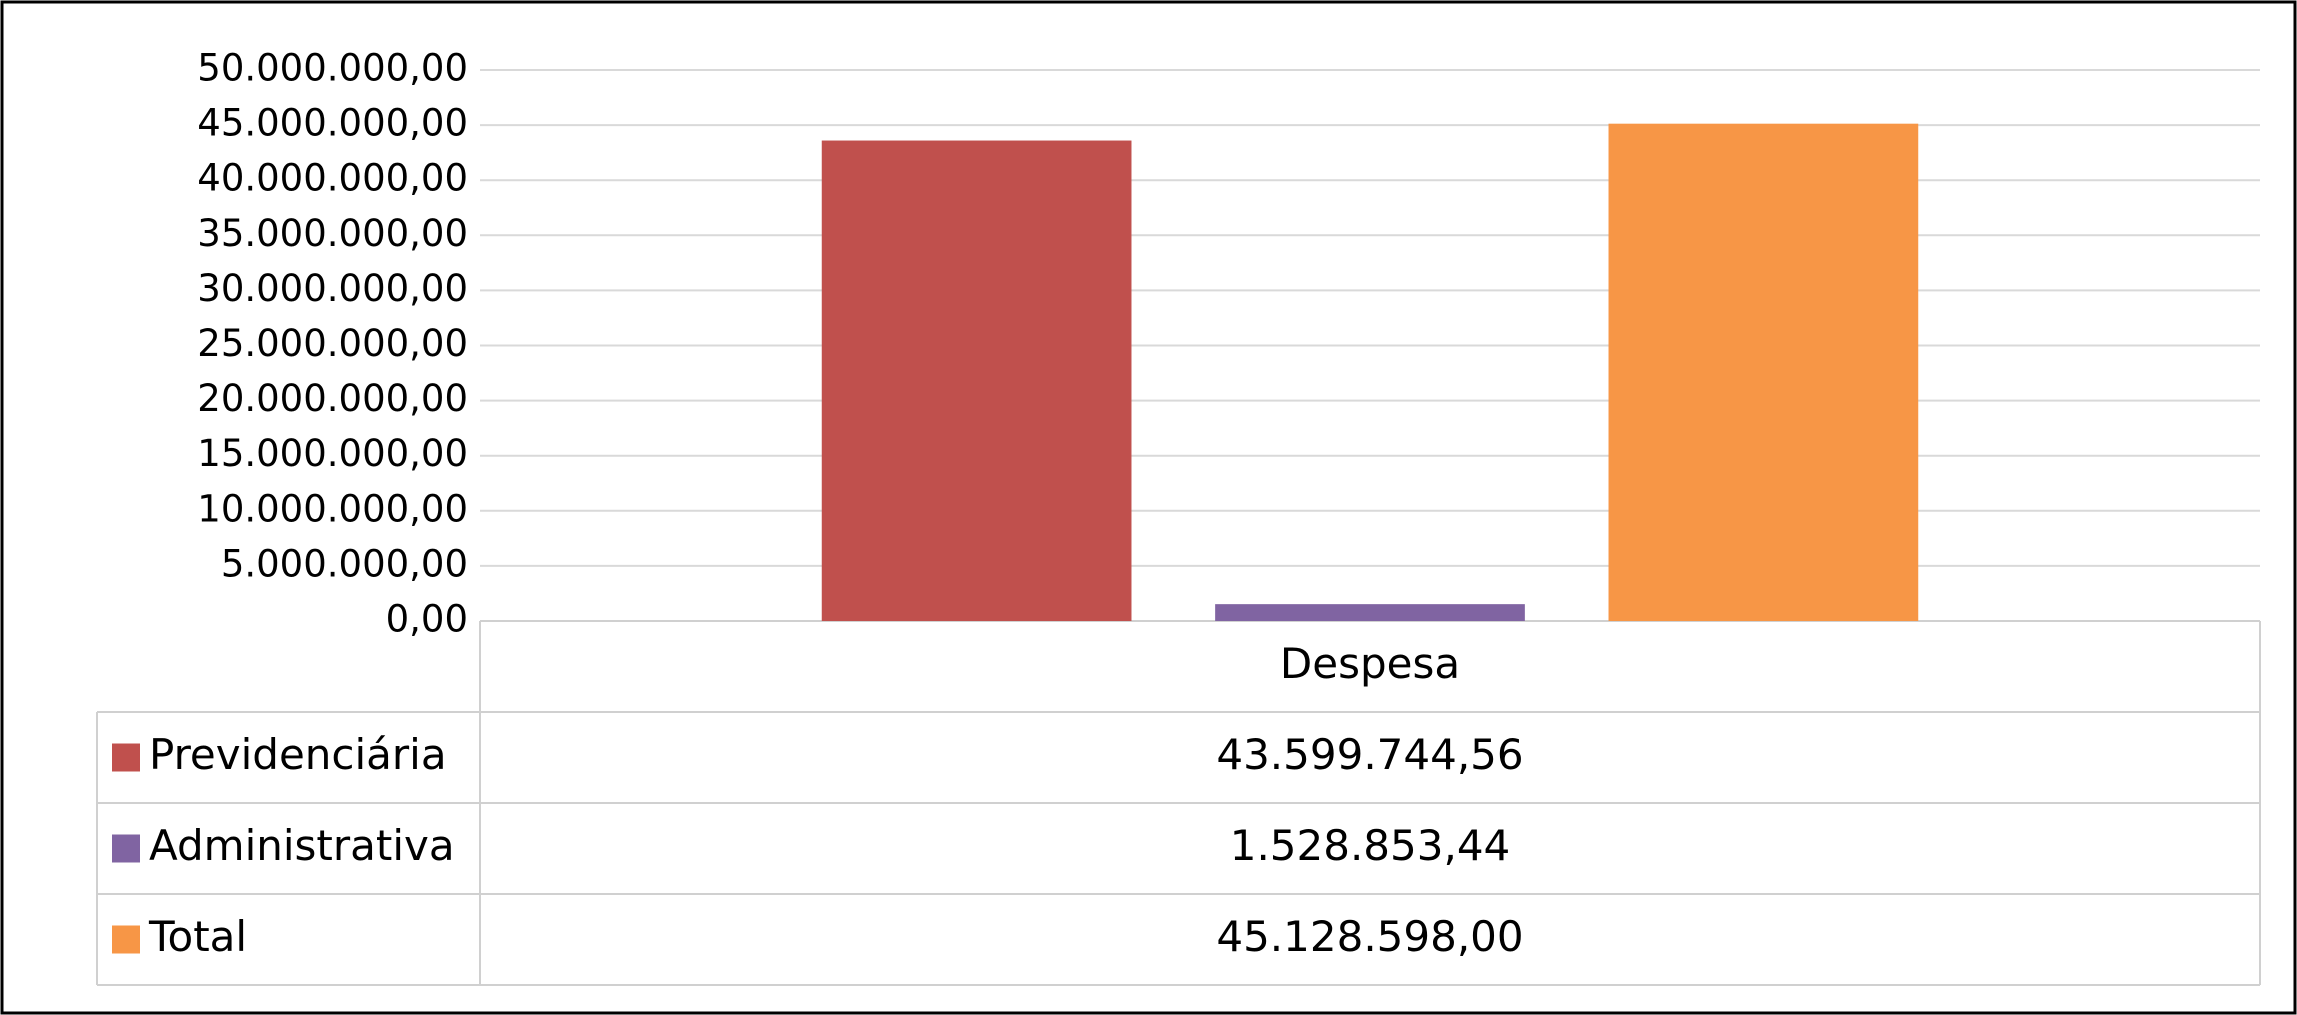 The height and width of the screenshot is (1015, 2297). I want to click on table-value: 1.528.853,44, so click(1370, 845).